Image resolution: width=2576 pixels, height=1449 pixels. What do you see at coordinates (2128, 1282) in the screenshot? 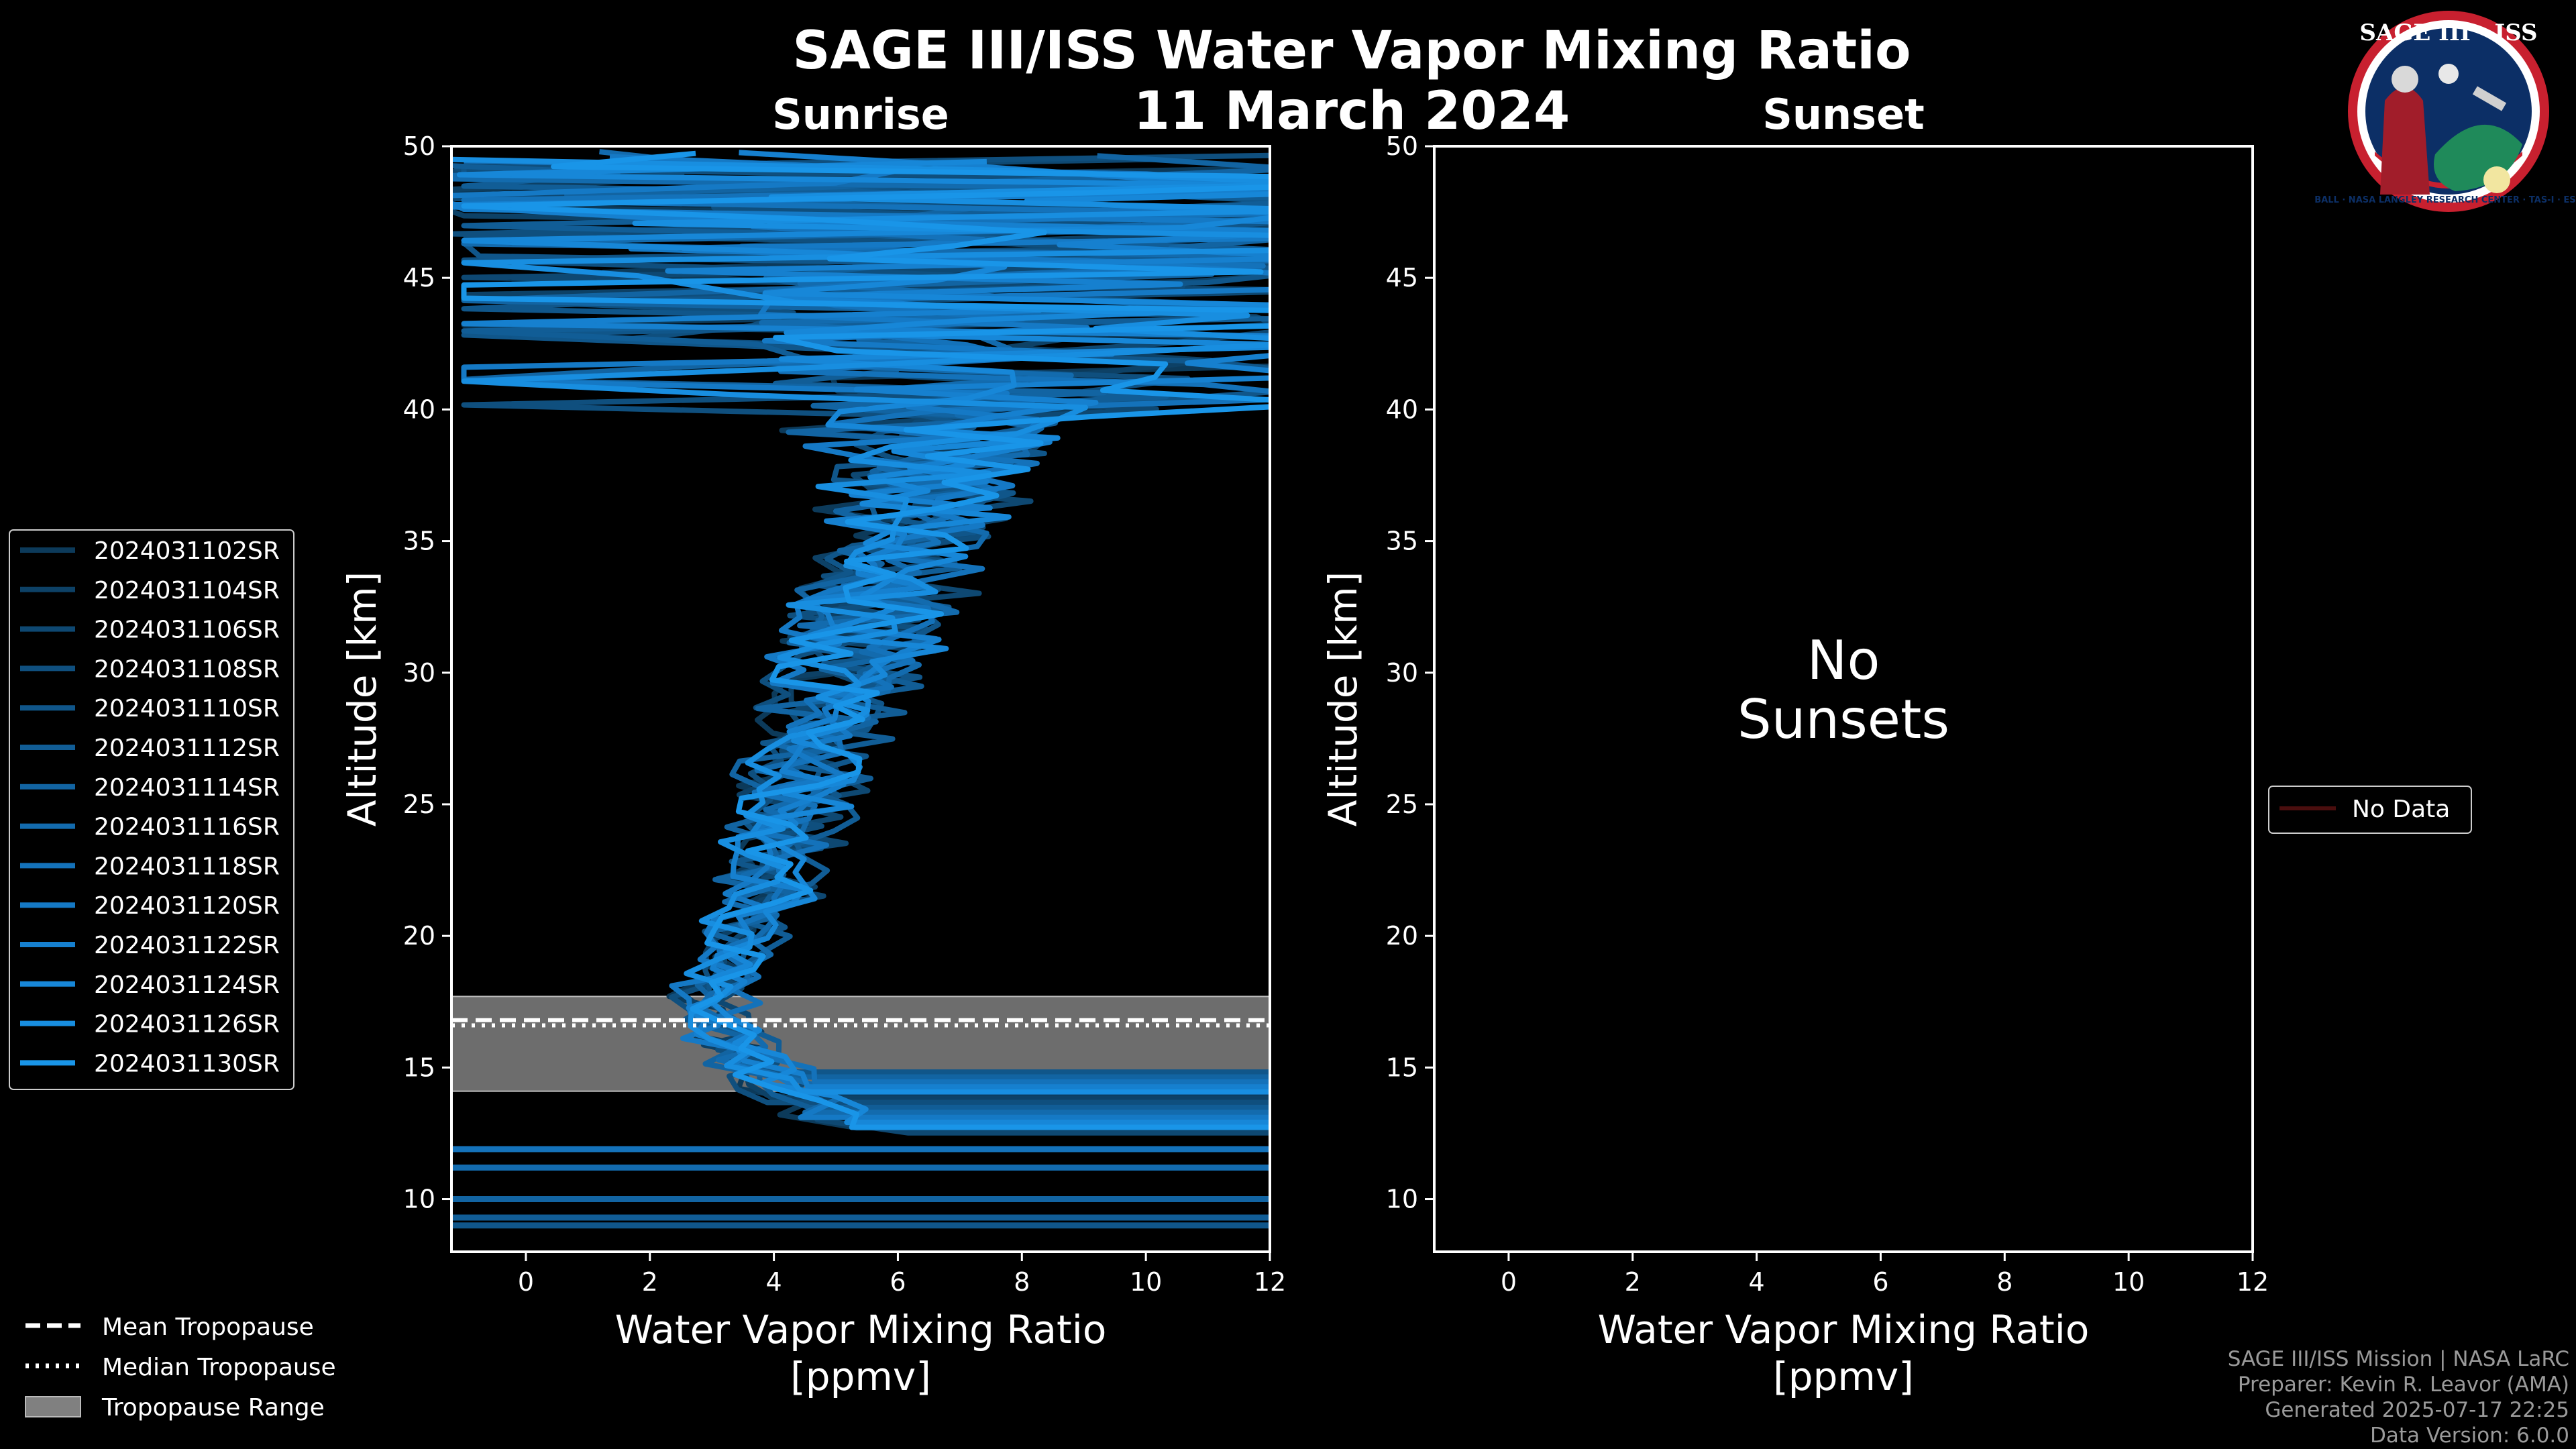
I see `sunset-xtick-label: 10` at bounding box center [2128, 1282].